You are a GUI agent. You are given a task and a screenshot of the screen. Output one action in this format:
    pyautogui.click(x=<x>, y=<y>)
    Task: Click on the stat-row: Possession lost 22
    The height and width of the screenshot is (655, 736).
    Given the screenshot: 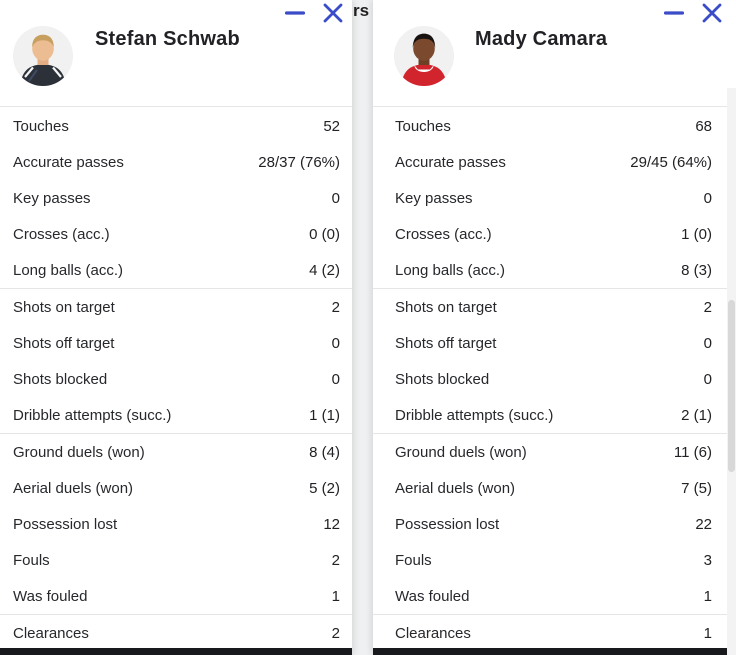 What is the action you would take?
    pyautogui.click(x=554, y=524)
    